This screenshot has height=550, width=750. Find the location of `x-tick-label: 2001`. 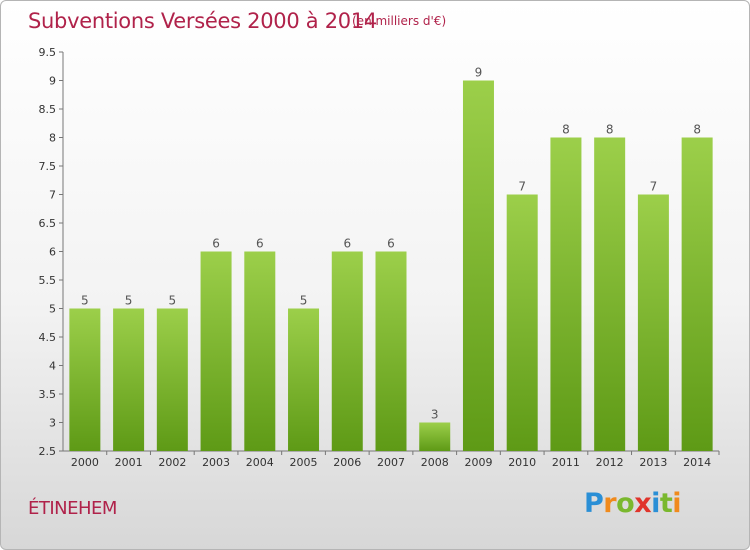

x-tick-label: 2001 is located at coordinates (129, 462).